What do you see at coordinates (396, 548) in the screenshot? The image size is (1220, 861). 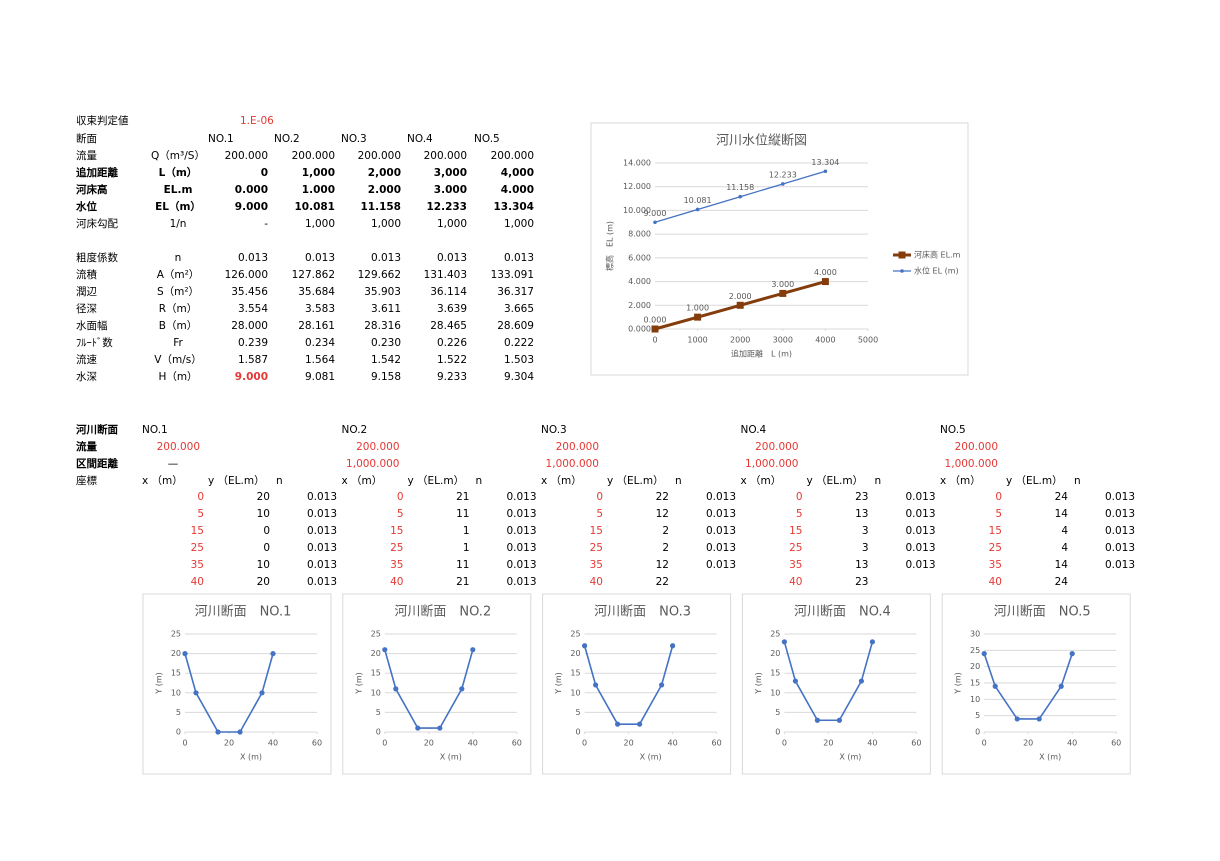 I see `coord: 25` at bounding box center [396, 548].